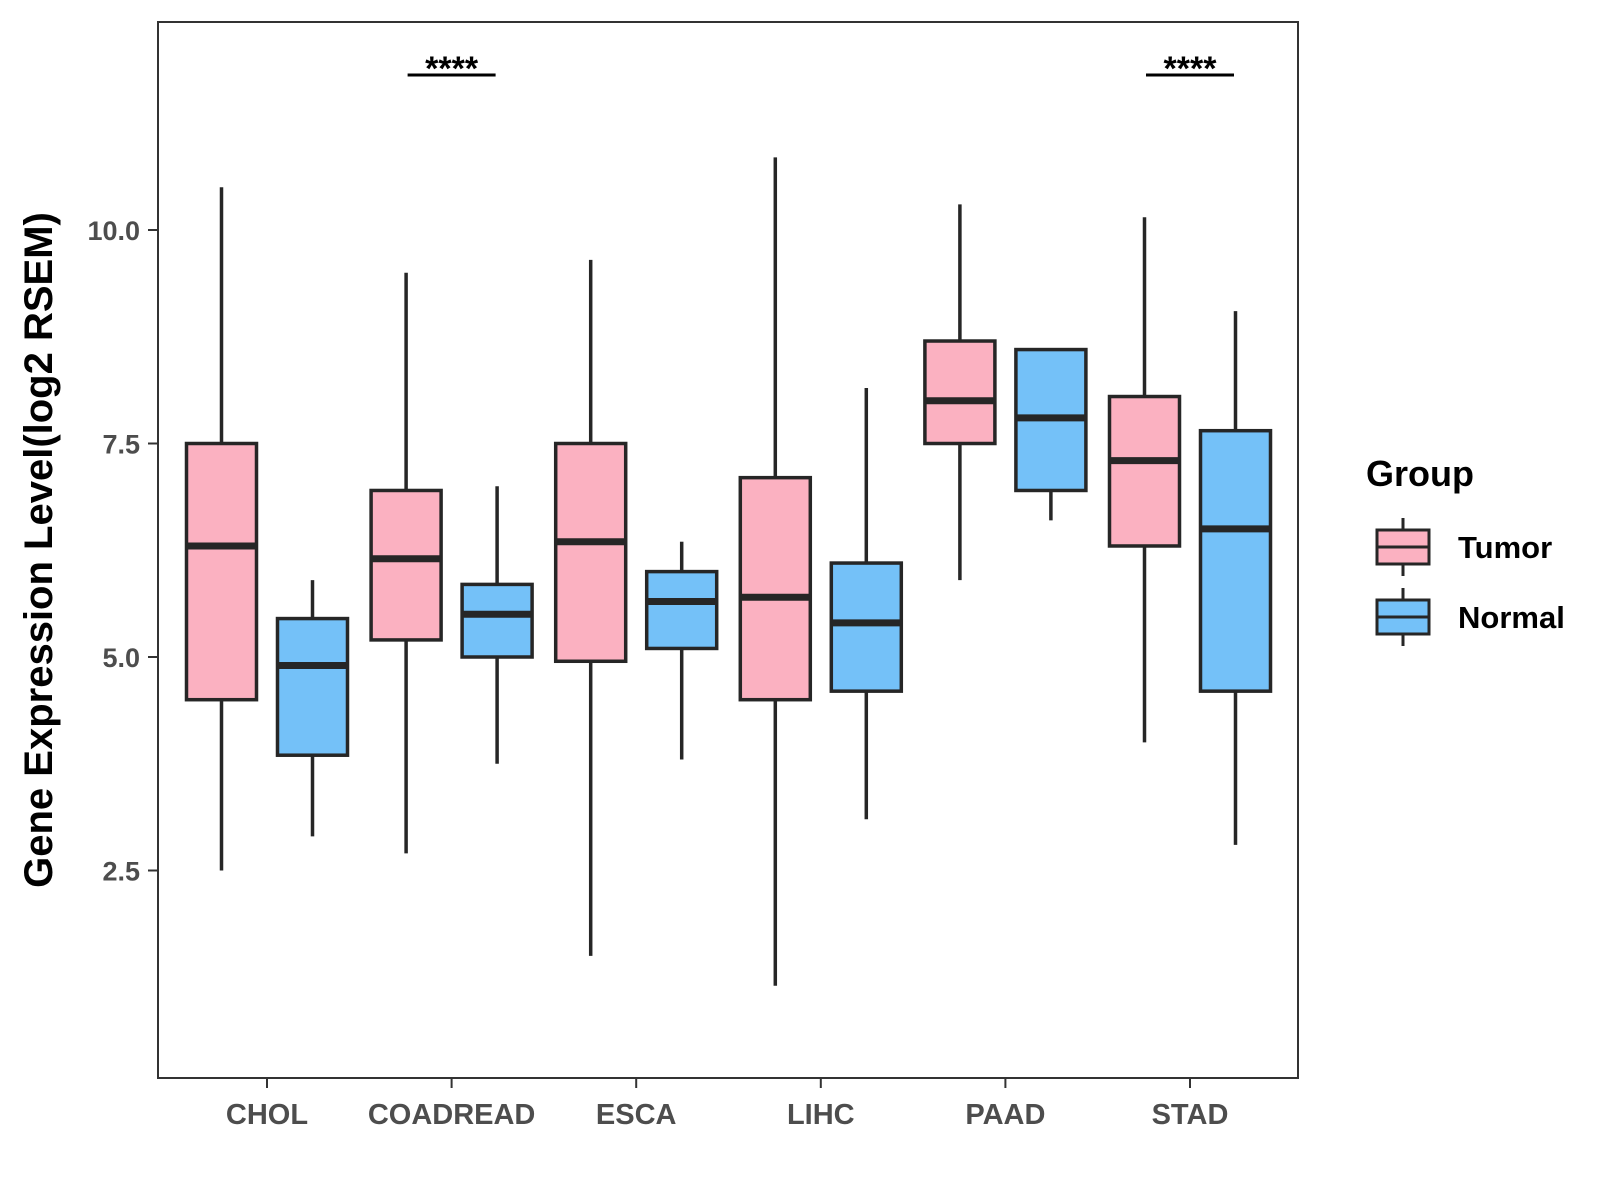  I want to click on legend: Group Tumor Normal, so click(1465, 549).